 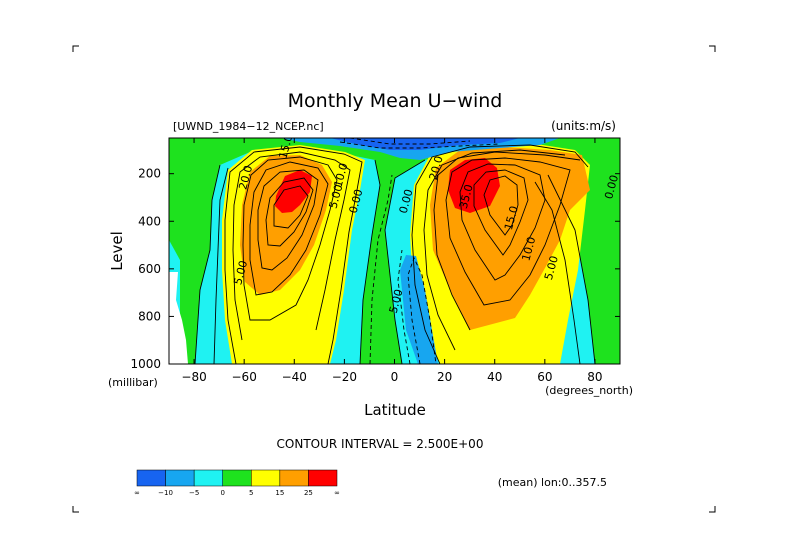 What do you see at coordinates (244, 377) in the screenshot?
I see `x-tick-label: −60` at bounding box center [244, 377].